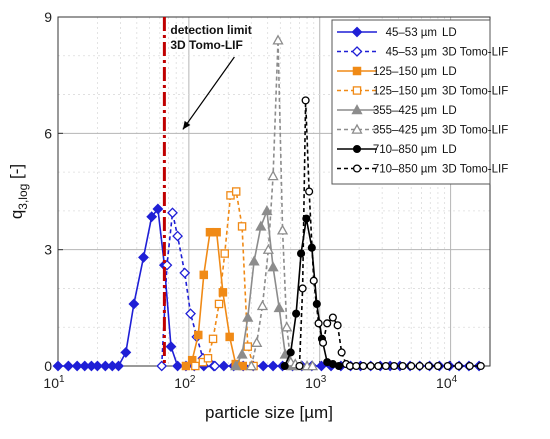  What do you see at coordinates (405, 131) in the screenshot?
I see `legend-series-name: 355–425 µm` at bounding box center [405, 131].